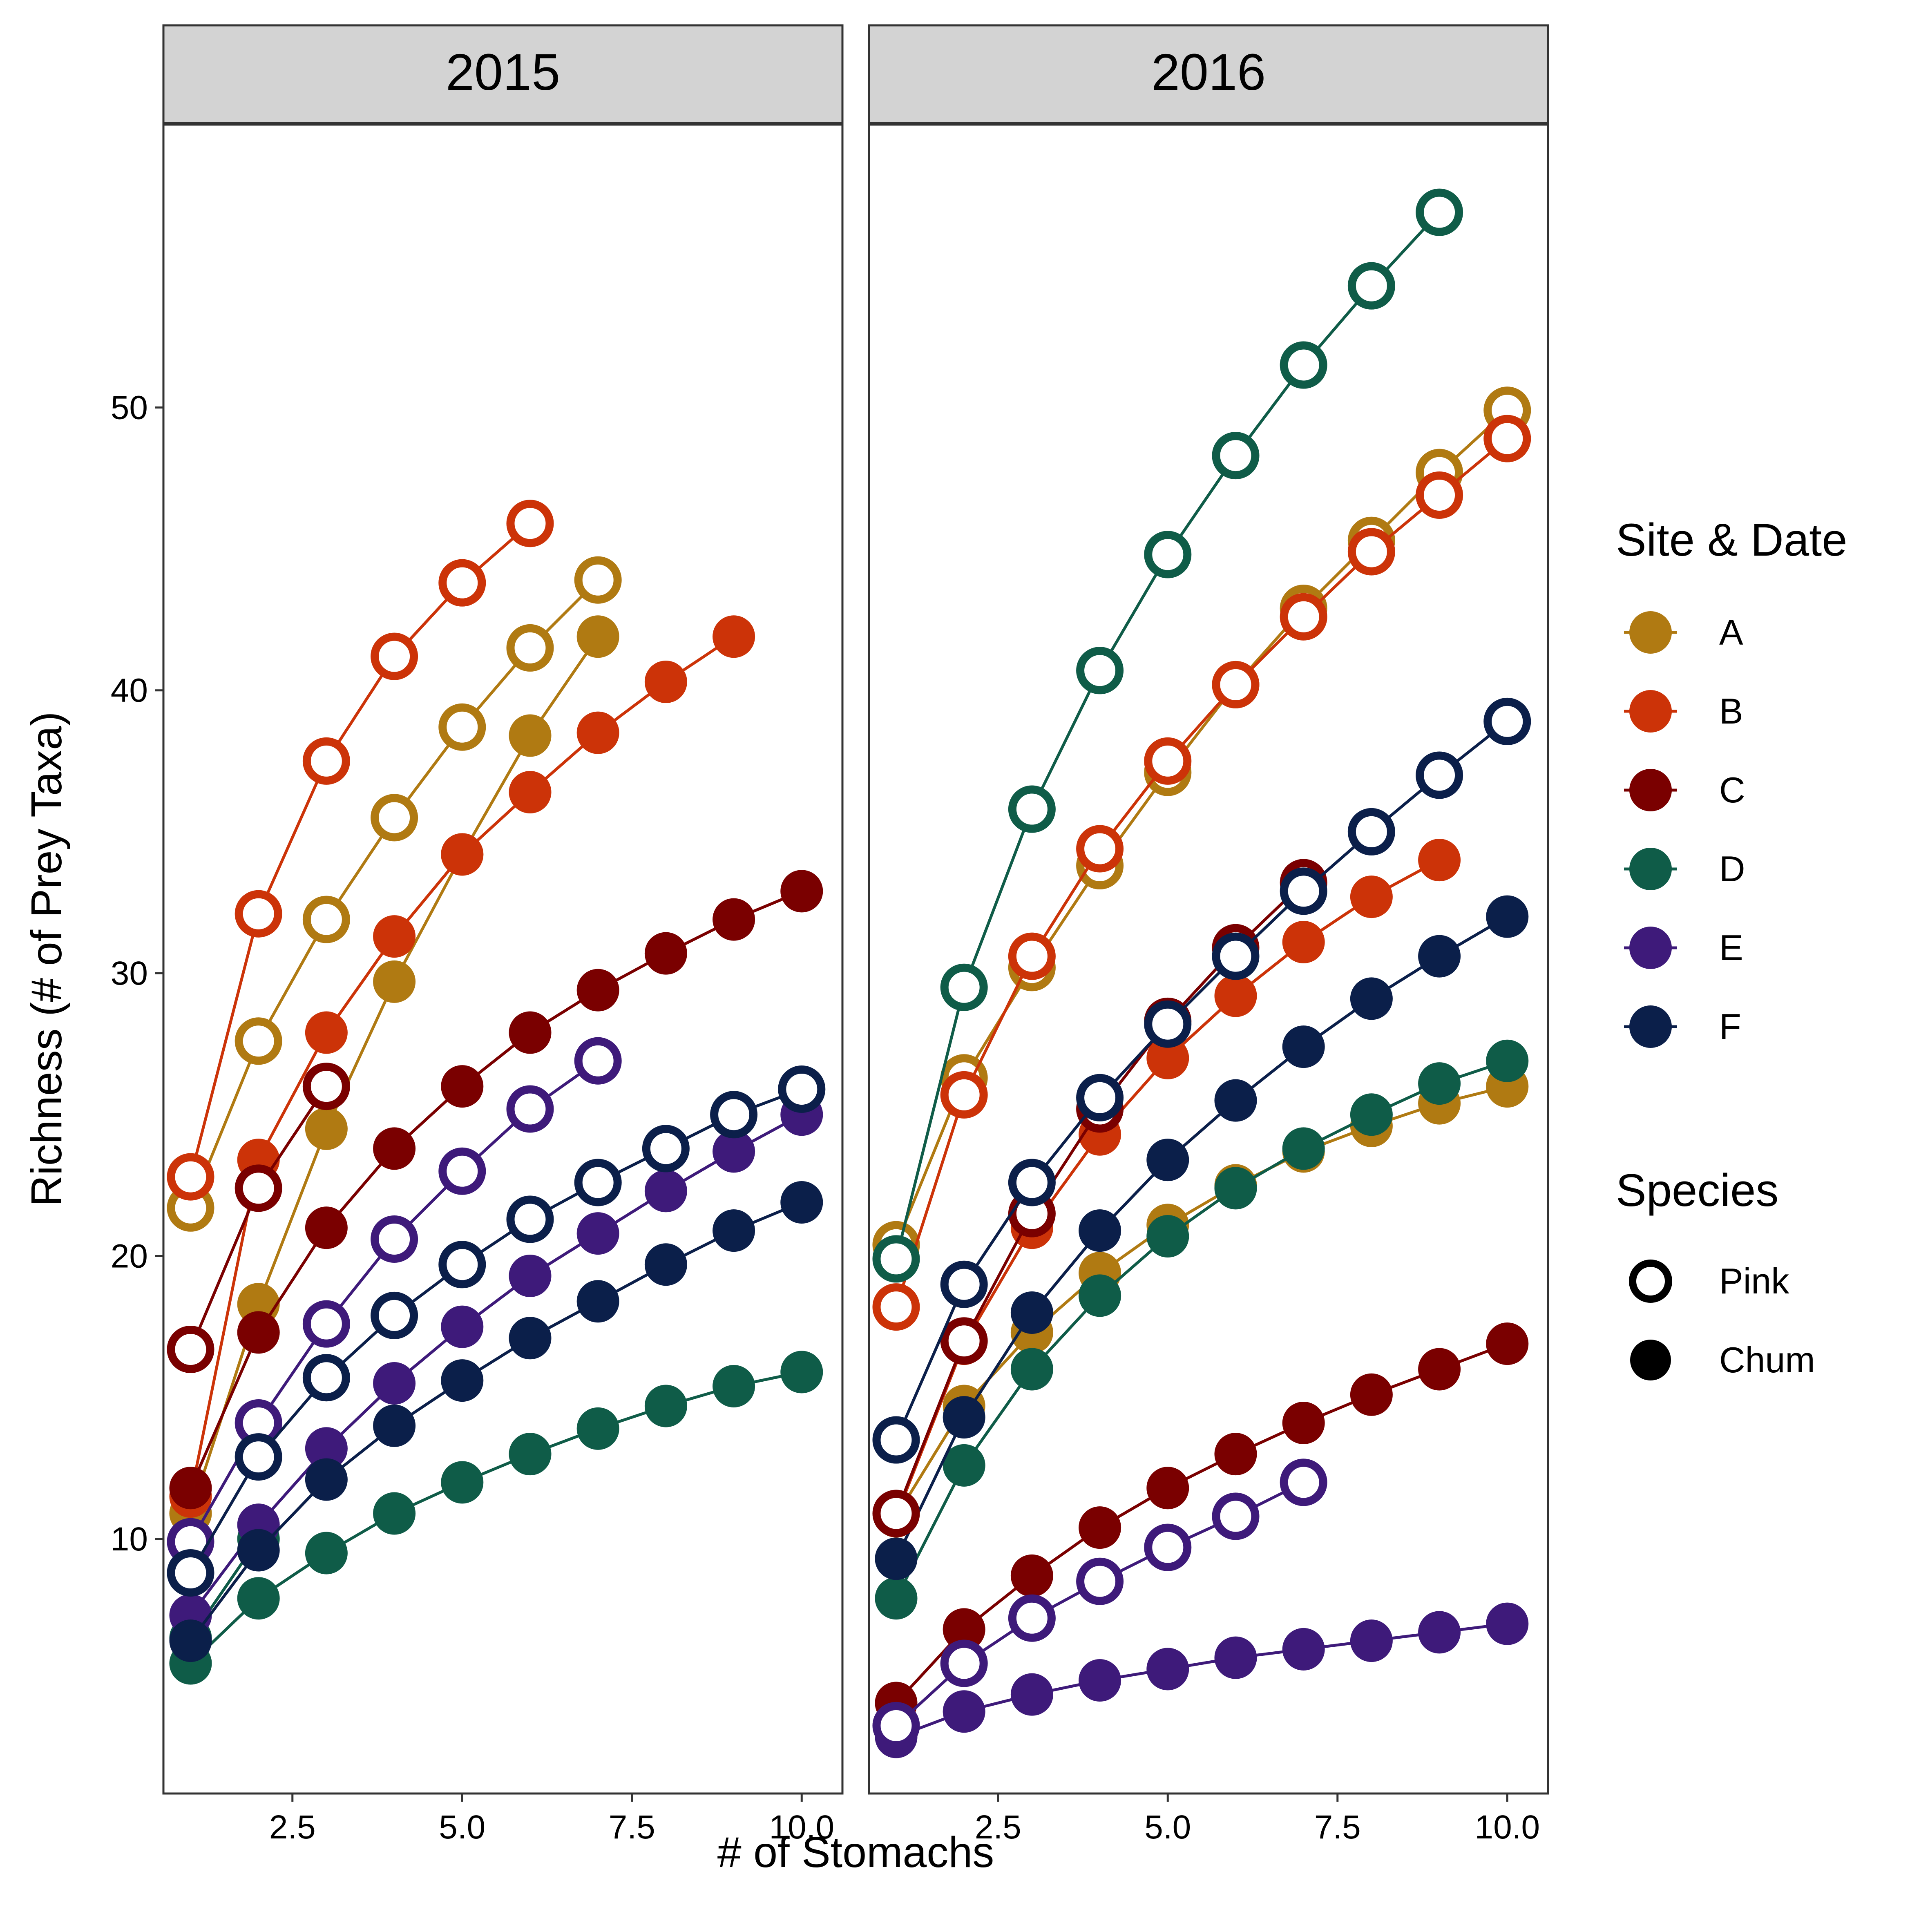 The image size is (1930, 1932). Describe the element at coordinates (503, 72) in the screenshot. I see `facet-title: 2015` at that location.